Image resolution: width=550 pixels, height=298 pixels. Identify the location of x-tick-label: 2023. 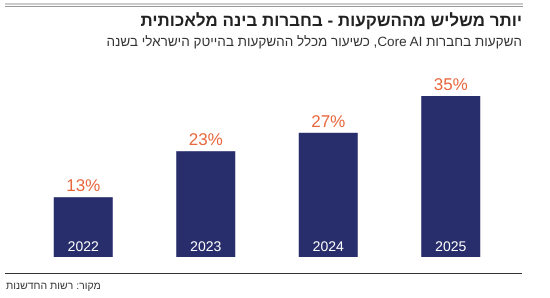
(206, 246).